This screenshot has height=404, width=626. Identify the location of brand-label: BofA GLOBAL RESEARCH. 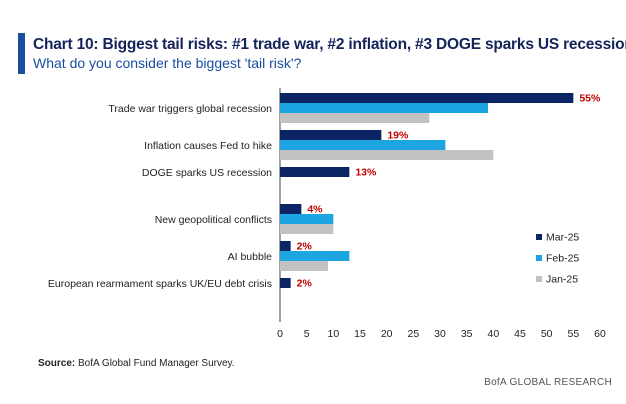
(548, 382).